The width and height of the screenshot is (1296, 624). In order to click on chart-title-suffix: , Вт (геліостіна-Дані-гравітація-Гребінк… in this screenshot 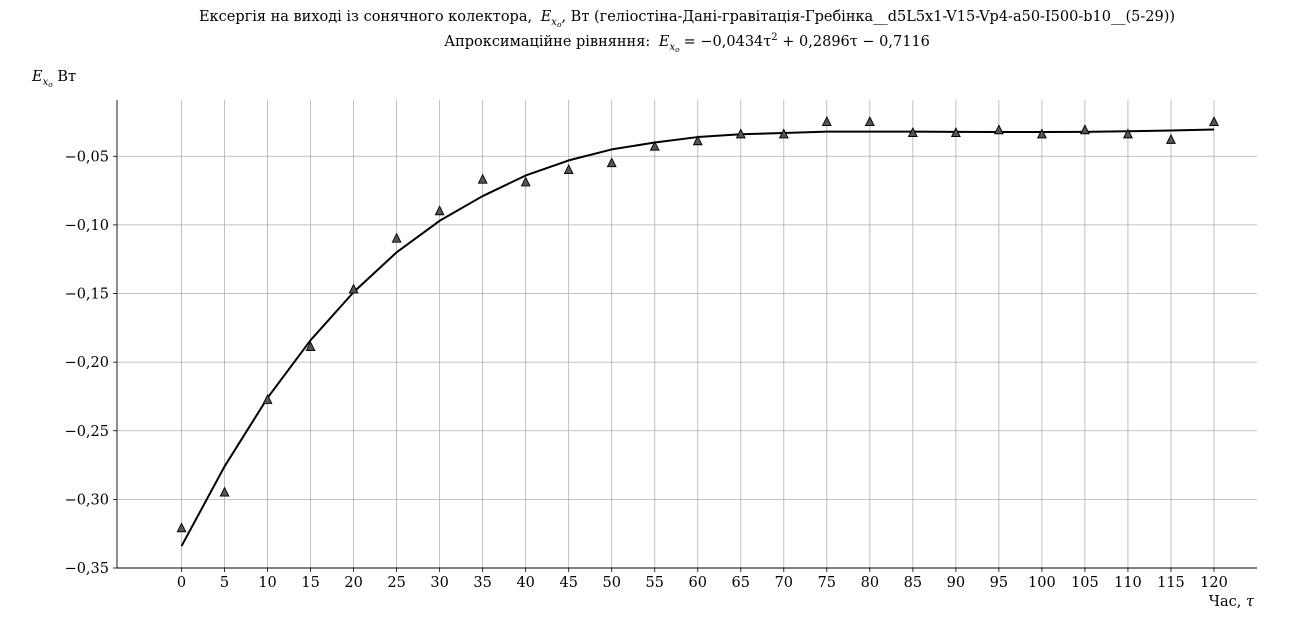, I will do `click(868, 17)`.